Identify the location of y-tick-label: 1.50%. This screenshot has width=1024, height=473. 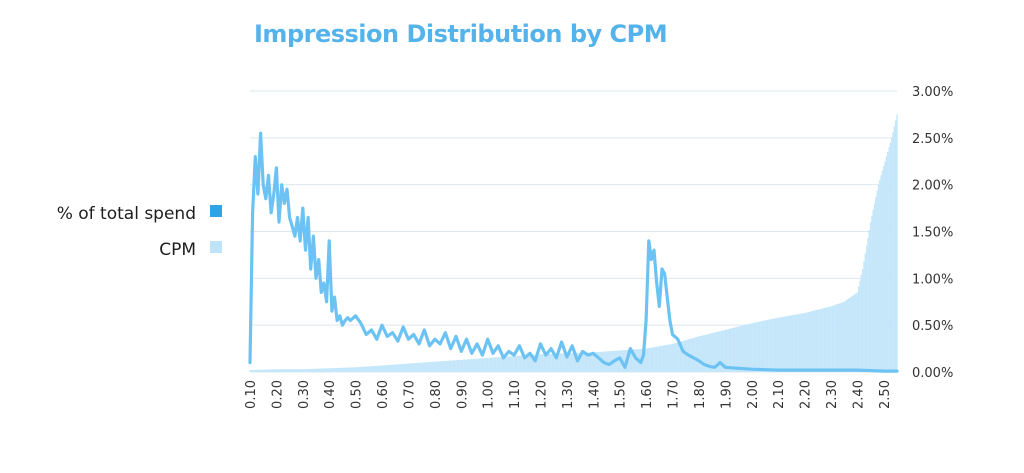
(932, 233).